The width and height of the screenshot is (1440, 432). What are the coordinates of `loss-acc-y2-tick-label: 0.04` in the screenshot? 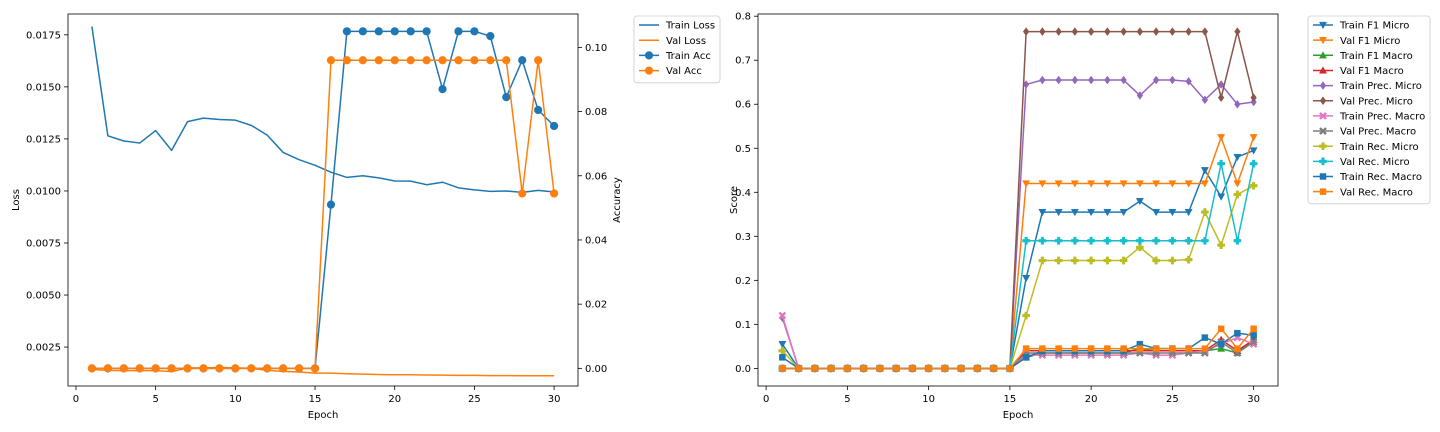 It's located at (596, 240).